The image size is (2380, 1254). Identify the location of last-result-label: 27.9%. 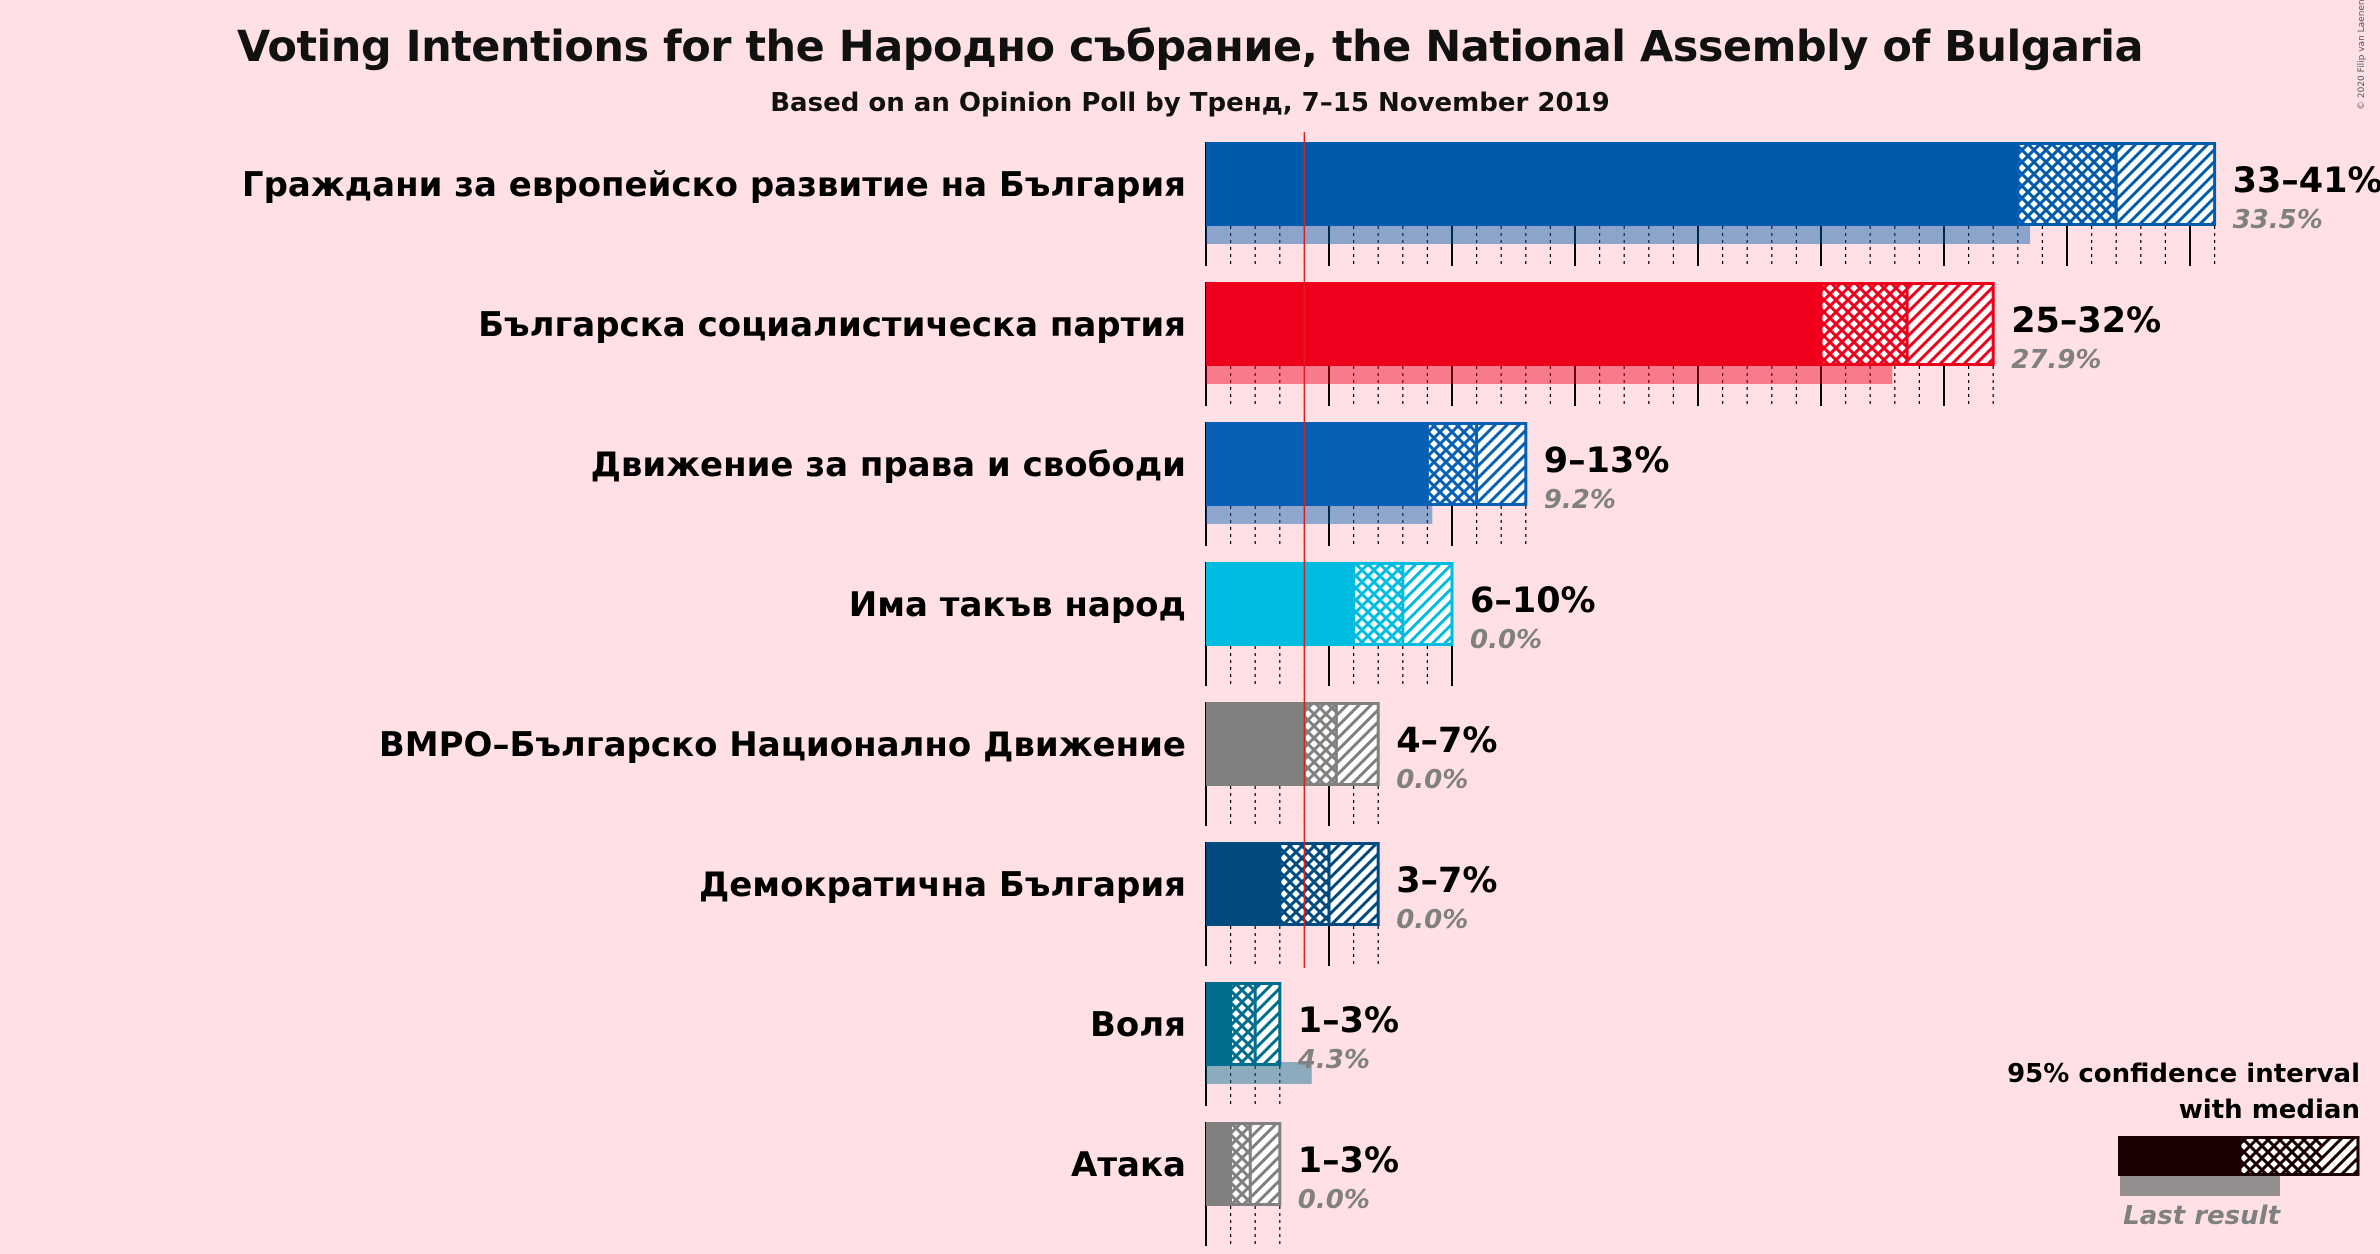
(2056, 360).